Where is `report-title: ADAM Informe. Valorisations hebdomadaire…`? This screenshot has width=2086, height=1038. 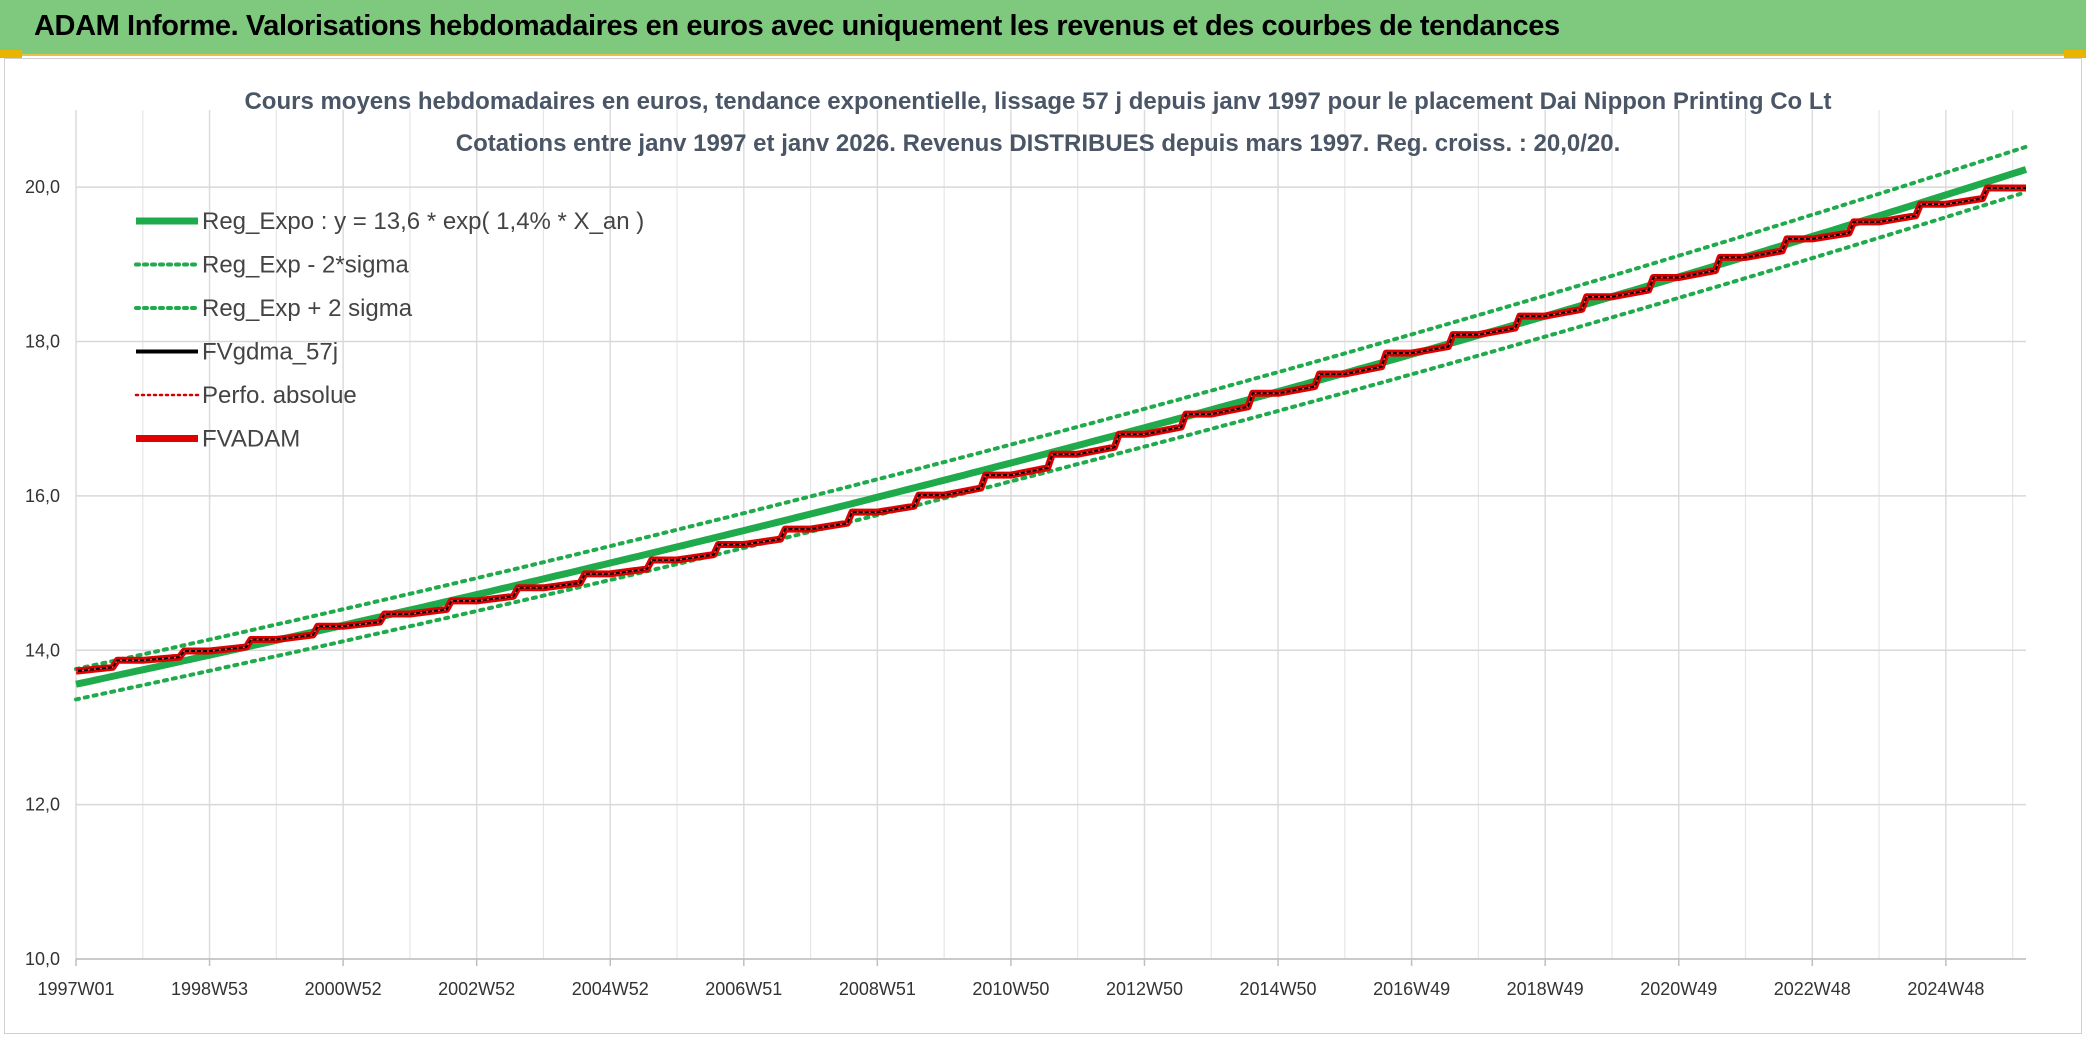 report-title: ADAM Informe. Valorisations hebdomadaire… is located at coordinates (797, 26).